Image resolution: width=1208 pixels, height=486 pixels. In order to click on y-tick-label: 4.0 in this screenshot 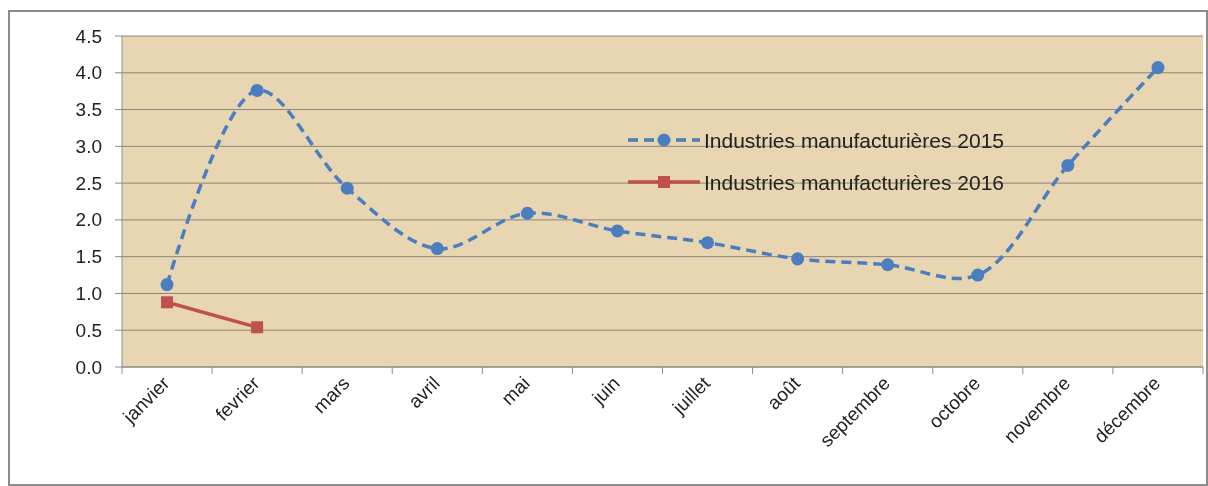, I will do `click(88, 73)`.